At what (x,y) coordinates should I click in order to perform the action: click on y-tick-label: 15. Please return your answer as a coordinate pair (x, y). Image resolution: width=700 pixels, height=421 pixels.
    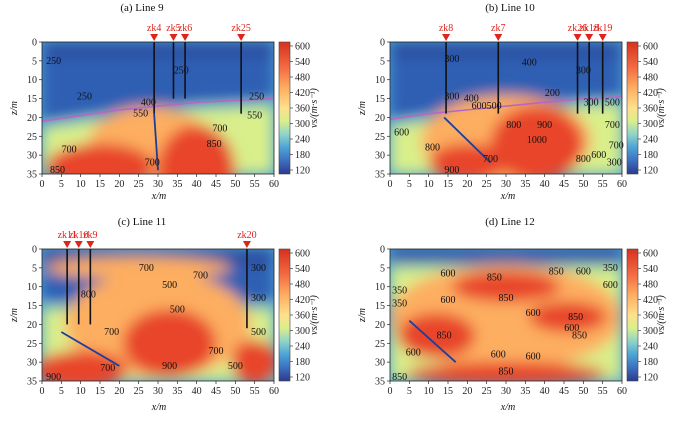
    Looking at the image, I should click on (32, 99).